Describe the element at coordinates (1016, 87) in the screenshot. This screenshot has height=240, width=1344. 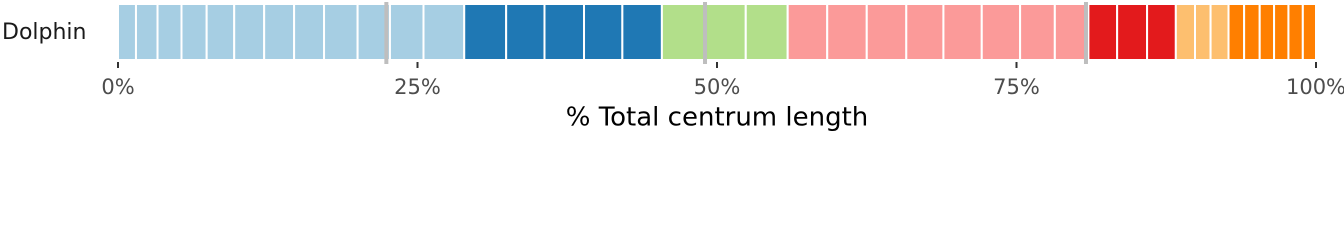
I see `x-tick-label: 75%` at that location.